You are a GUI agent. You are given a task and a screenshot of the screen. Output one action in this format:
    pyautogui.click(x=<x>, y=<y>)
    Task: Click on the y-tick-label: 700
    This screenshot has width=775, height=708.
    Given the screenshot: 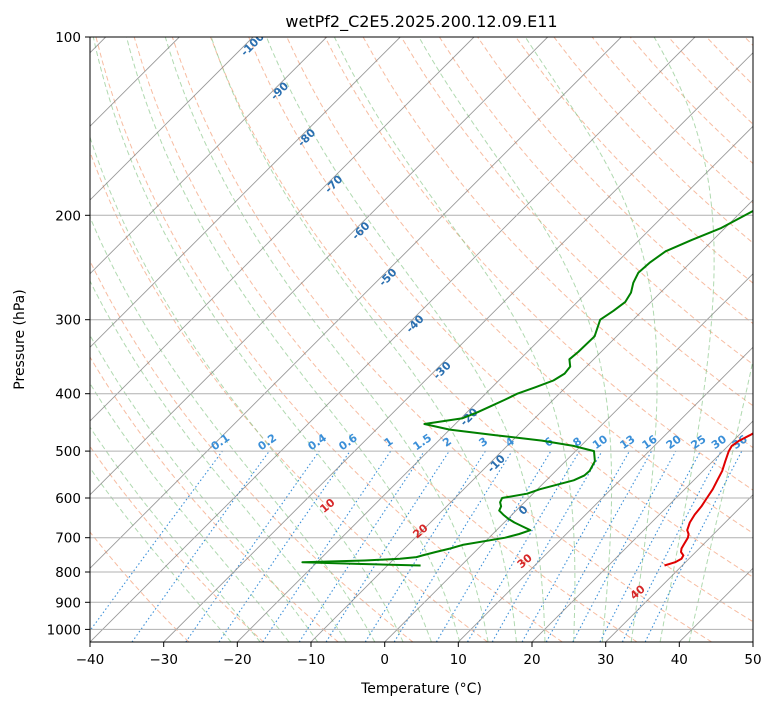 What is the action you would take?
    pyautogui.click(x=68, y=539)
    